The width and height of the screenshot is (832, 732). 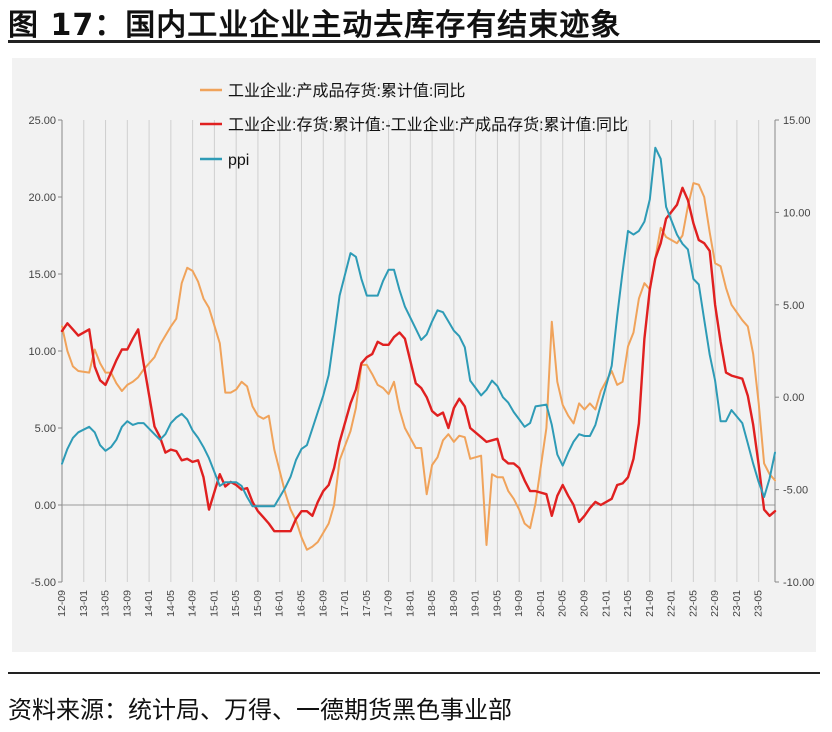 What do you see at coordinates (236, 603) in the screenshot?
I see `x-tick-label: 15-05` at bounding box center [236, 603].